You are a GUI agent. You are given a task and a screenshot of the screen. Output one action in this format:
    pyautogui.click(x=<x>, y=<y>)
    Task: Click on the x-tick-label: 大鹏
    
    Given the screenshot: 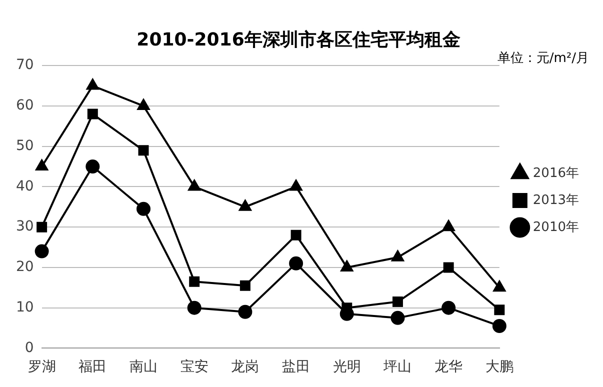 What is the action you would take?
    pyautogui.click(x=499, y=367)
    